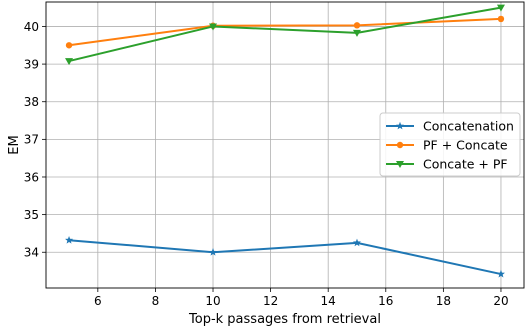 This screenshot has height=329, width=526. I want to click on series-line-pf-concate, so click(285, 32).